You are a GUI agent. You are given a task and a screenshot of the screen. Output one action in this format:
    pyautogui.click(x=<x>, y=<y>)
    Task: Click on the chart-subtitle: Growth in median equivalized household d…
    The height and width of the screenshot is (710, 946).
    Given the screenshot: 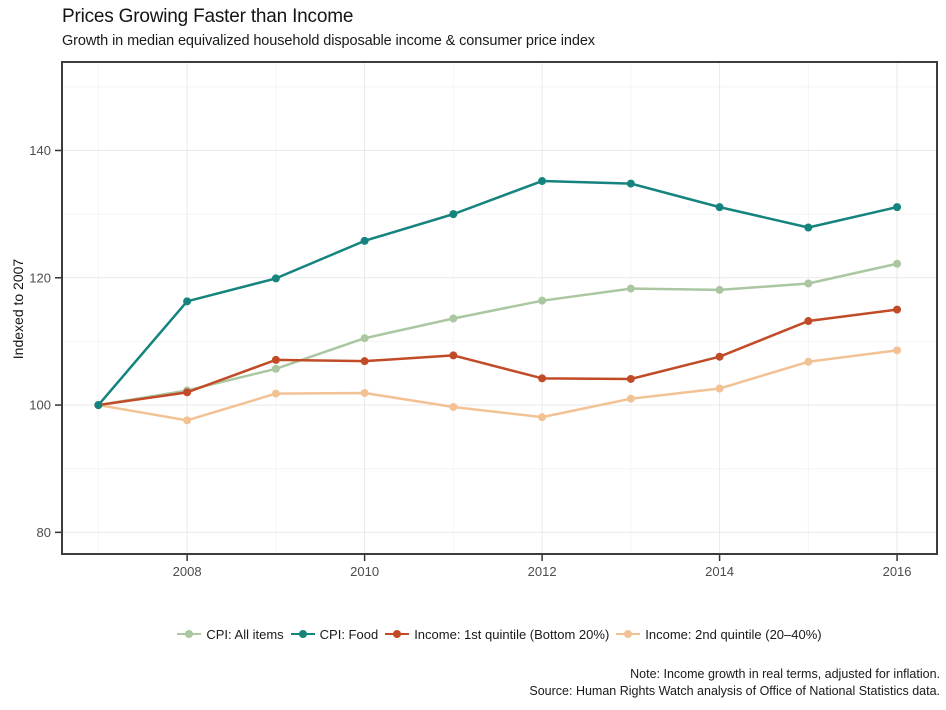 What is the action you would take?
    pyautogui.click(x=328, y=41)
    